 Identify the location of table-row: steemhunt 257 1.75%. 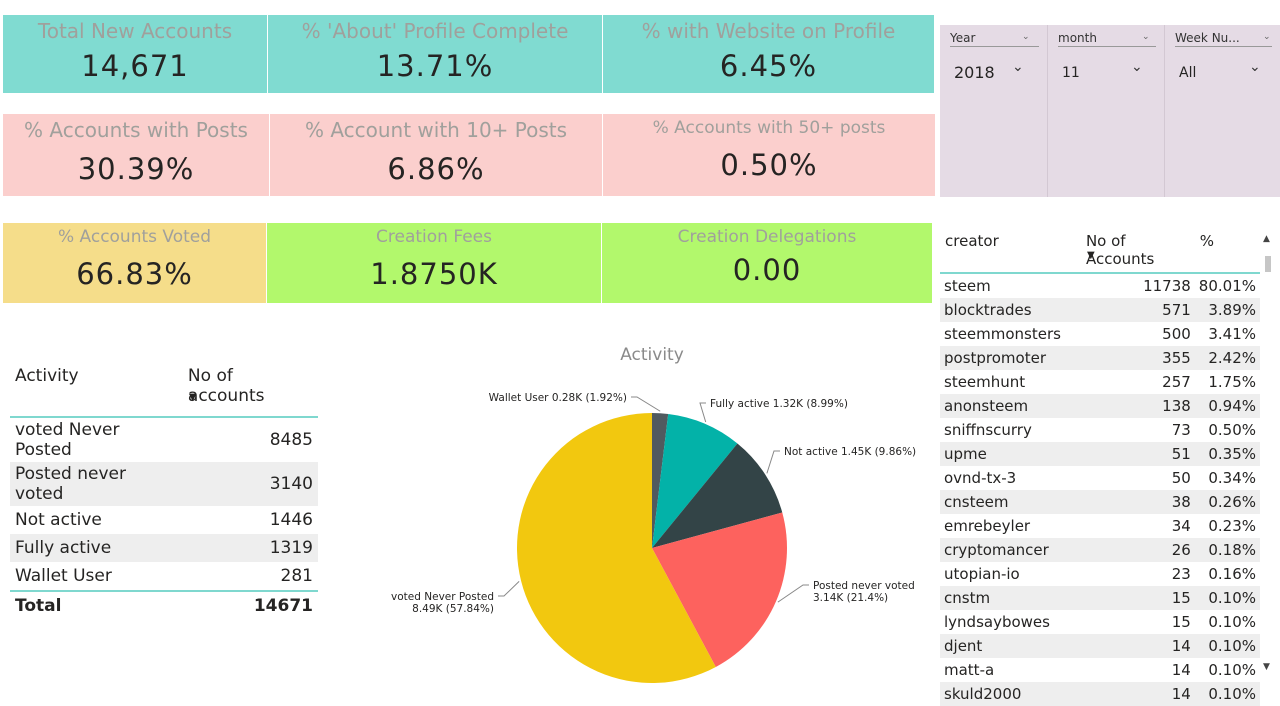
(1100, 382).